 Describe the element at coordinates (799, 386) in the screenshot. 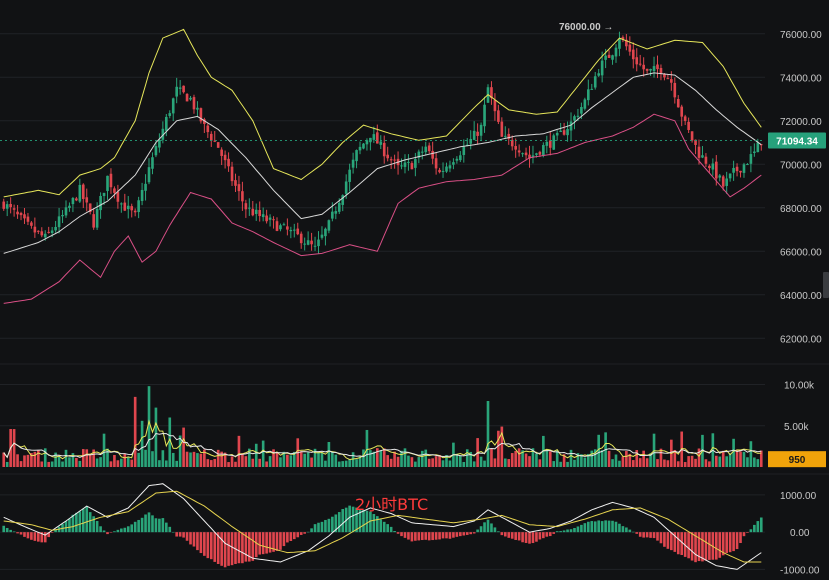

I see `volume-tick-label: 10.00k` at that location.